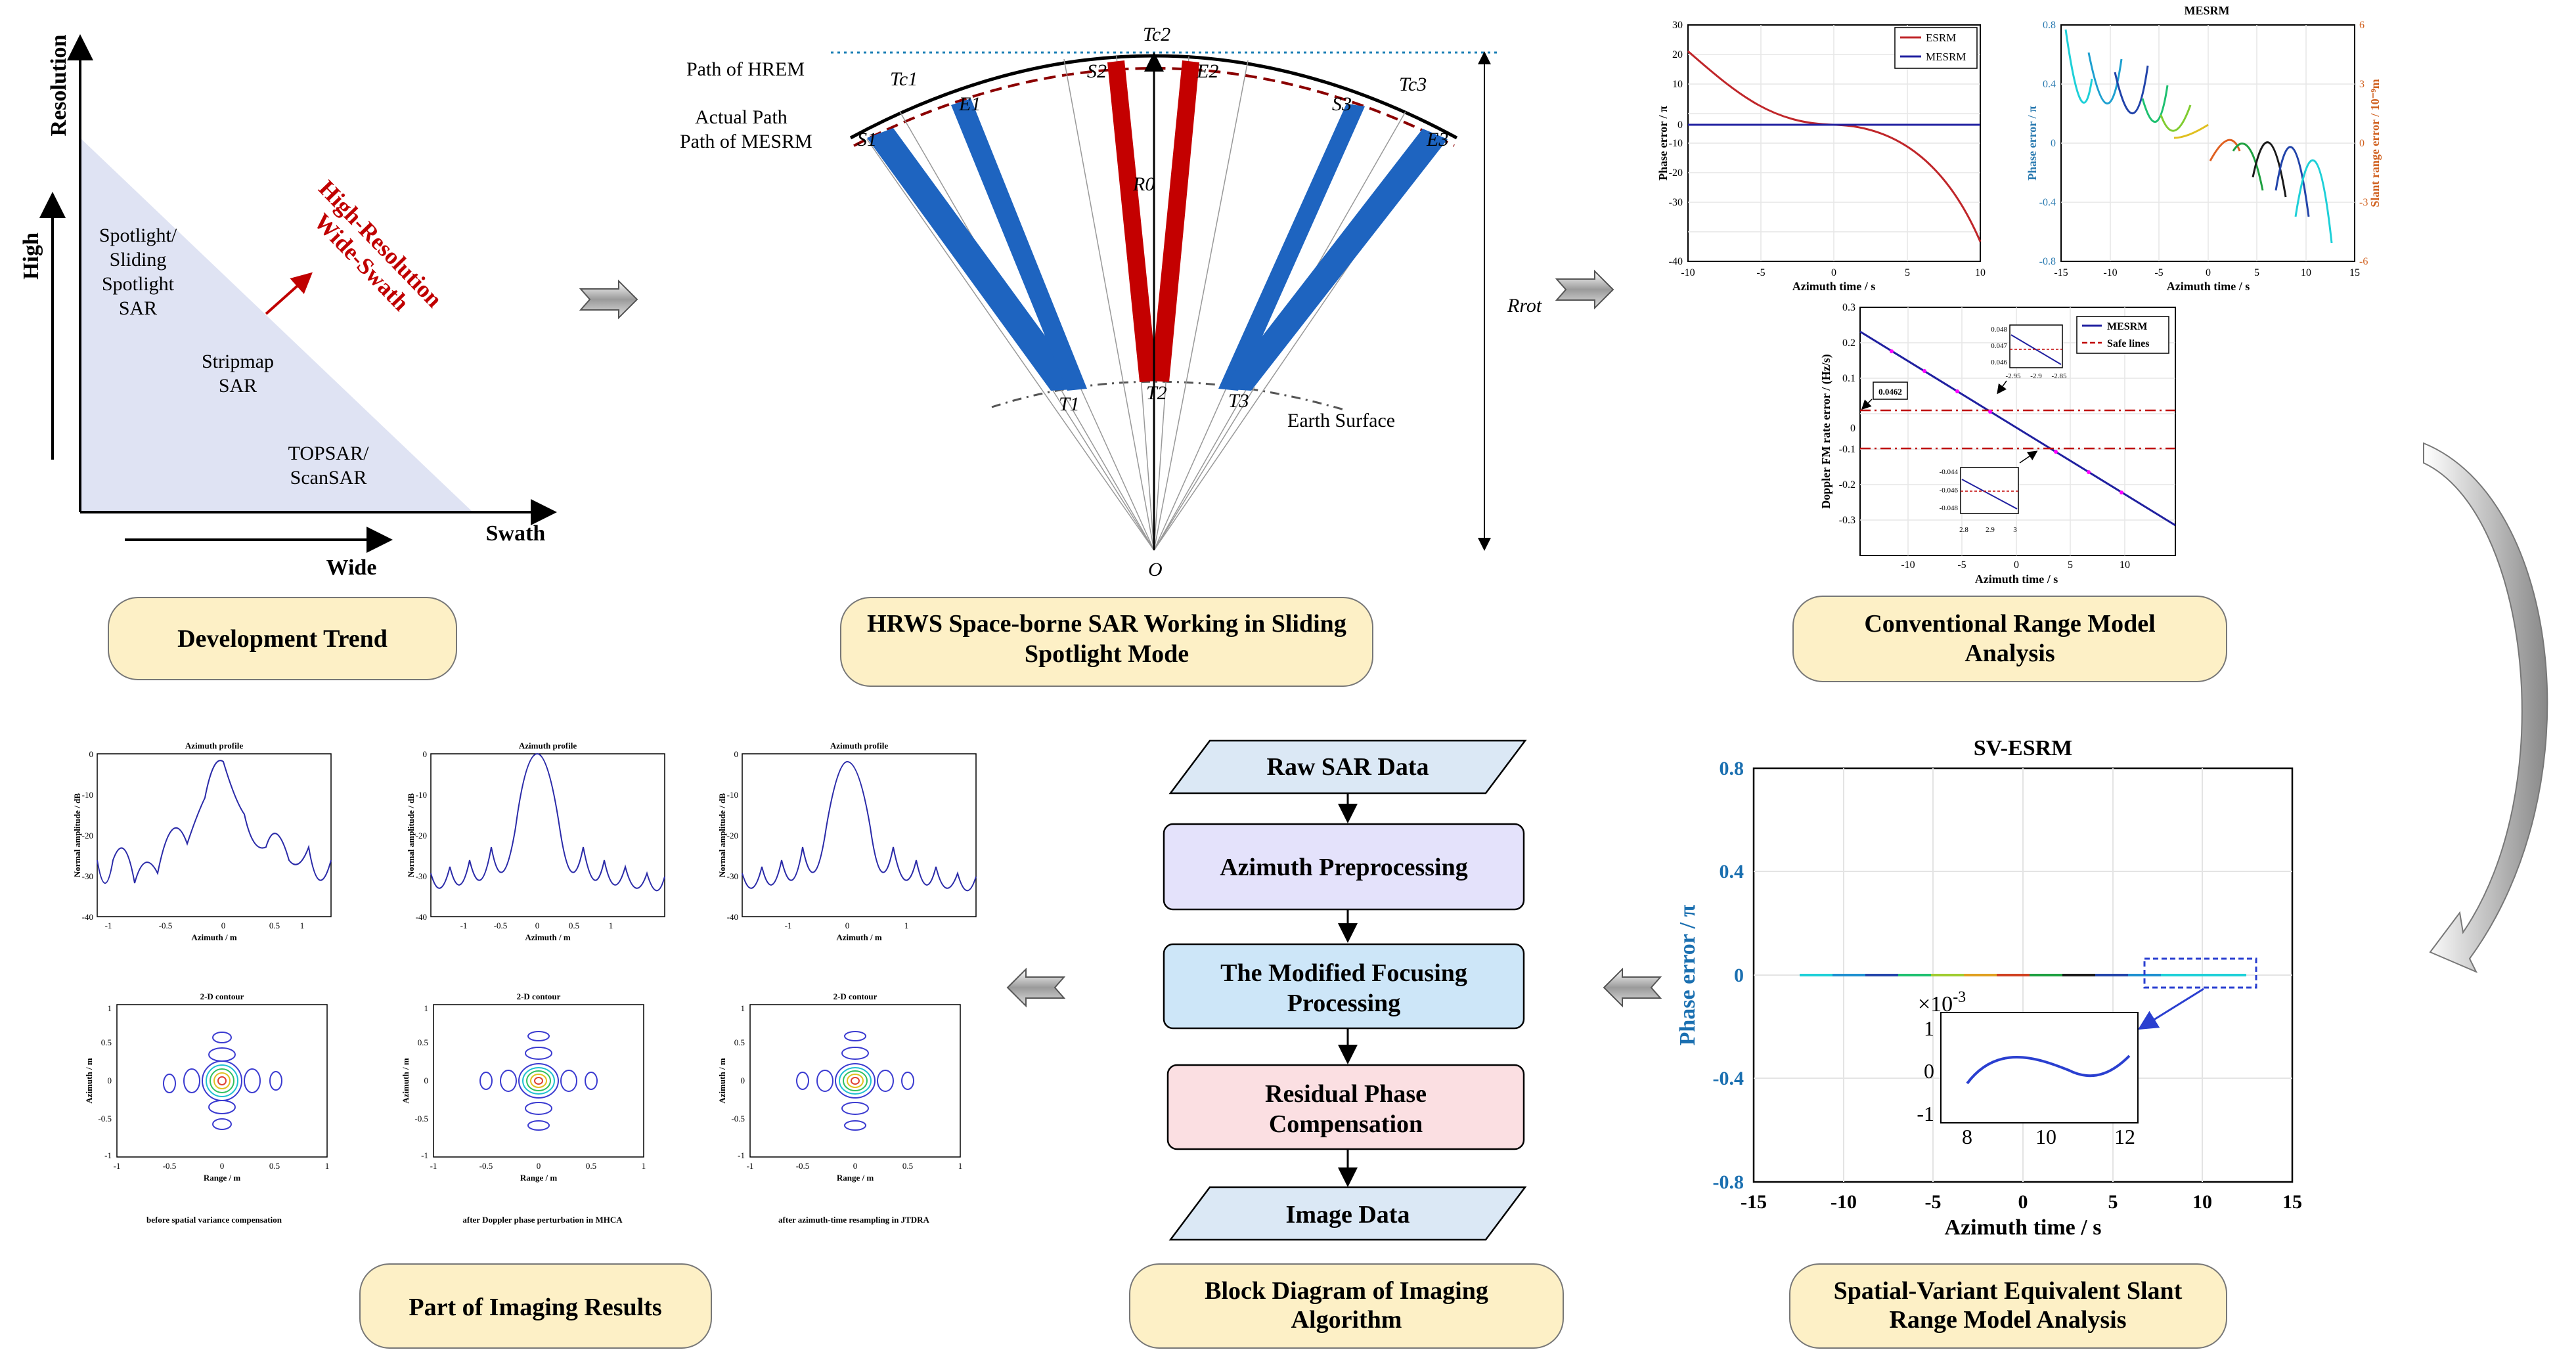 The height and width of the screenshot is (1352, 2576). What do you see at coordinates (1019, 245) in the screenshot?
I see `beam-left-inner` at bounding box center [1019, 245].